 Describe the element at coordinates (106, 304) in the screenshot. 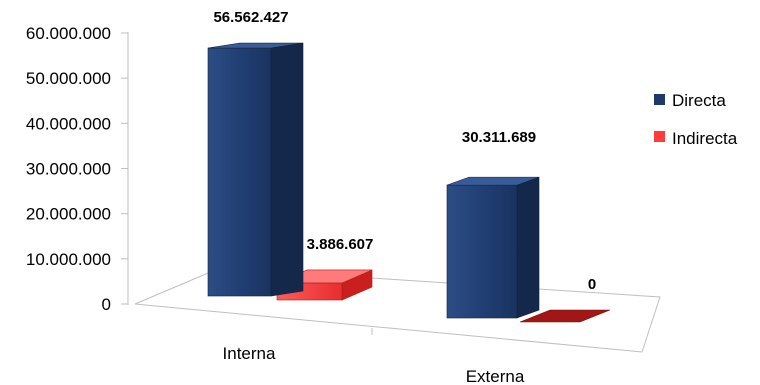

I see `y-tick-label: 0` at that location.